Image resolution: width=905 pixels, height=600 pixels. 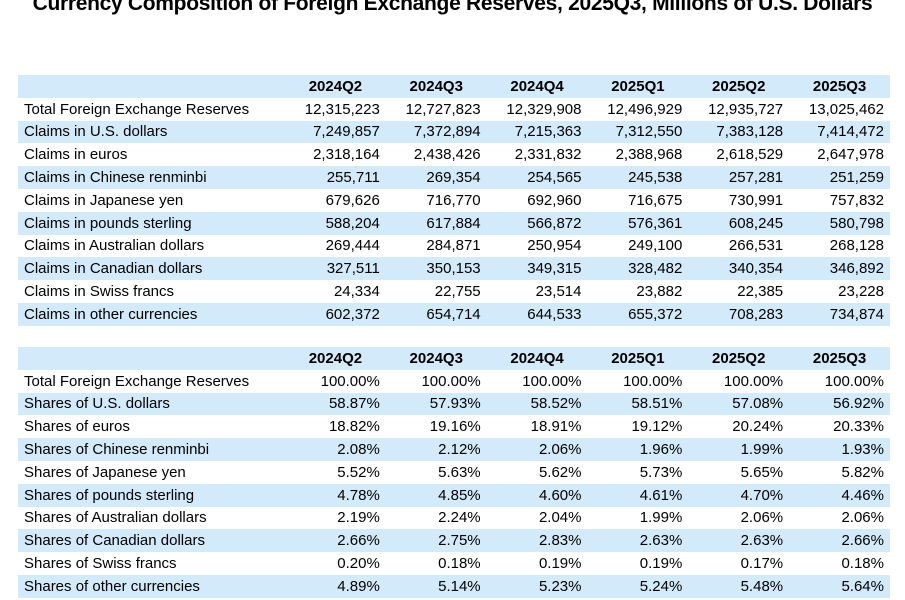 What do you see at coordinates (544, 109) in the screenshot?
I see `value-cell: 12,329,908` at bounding box center [544, 109].